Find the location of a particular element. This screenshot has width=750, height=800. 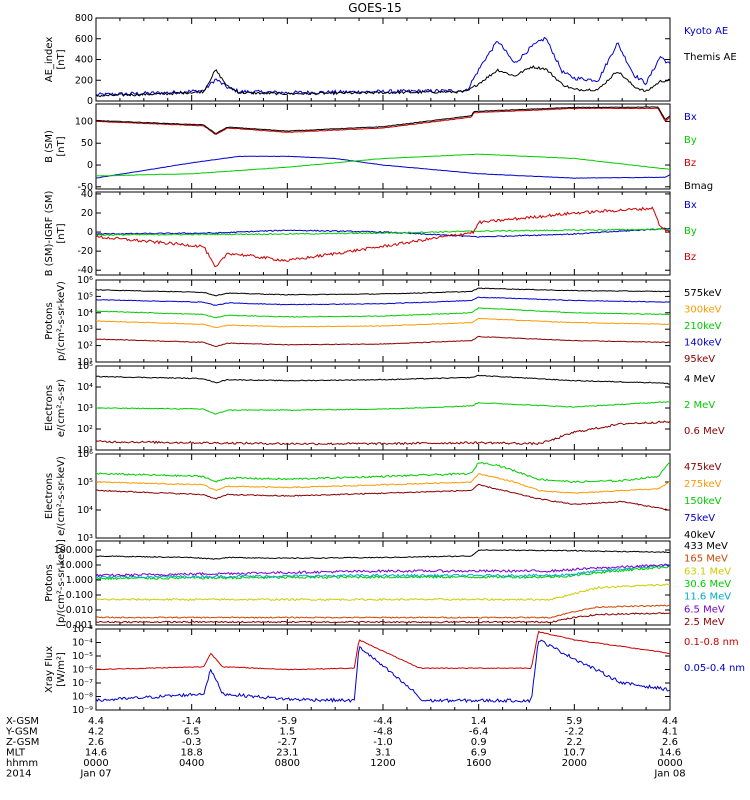

y-tick-label: 10⁻⁶ is located at coordinates (82, 670).